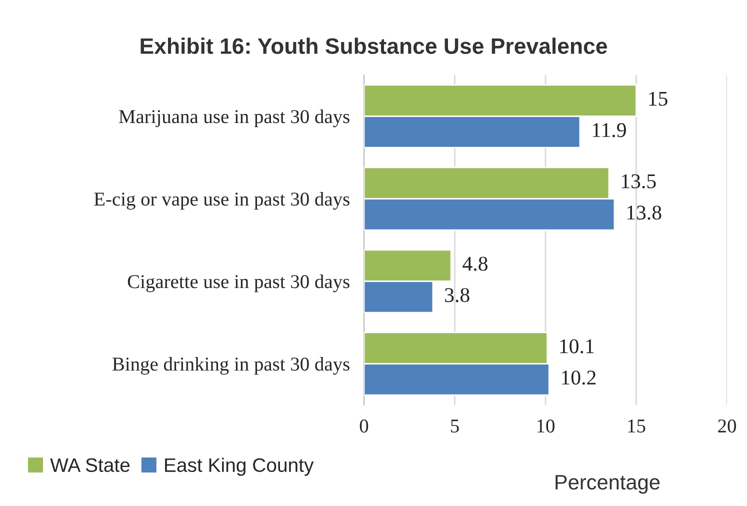  What do you see at coordinates (658, 99) in the screenshot?
I see `data-label: 15` at bounding box center [658, 99].